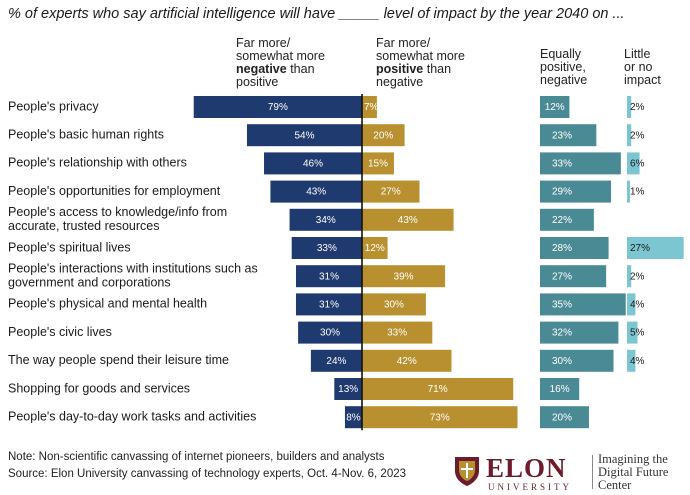  What do you see at coordinates (563, 67) in the screenshot?
I see `header-equal-line2: positive,` at bounding box center [563, 67].